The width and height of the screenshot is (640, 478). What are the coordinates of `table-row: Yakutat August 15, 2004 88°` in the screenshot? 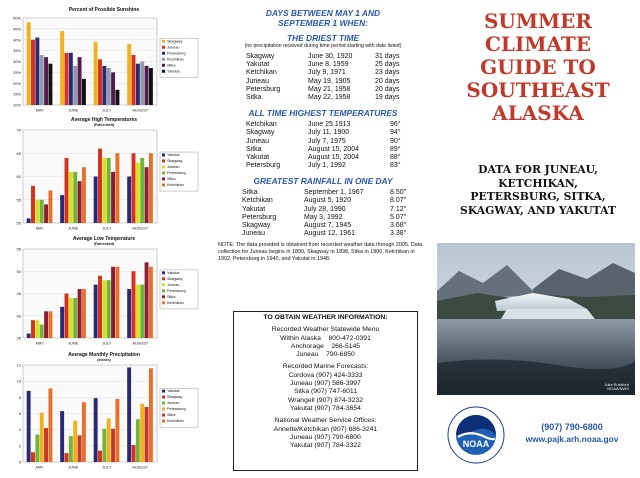 It's located at (323, 158).